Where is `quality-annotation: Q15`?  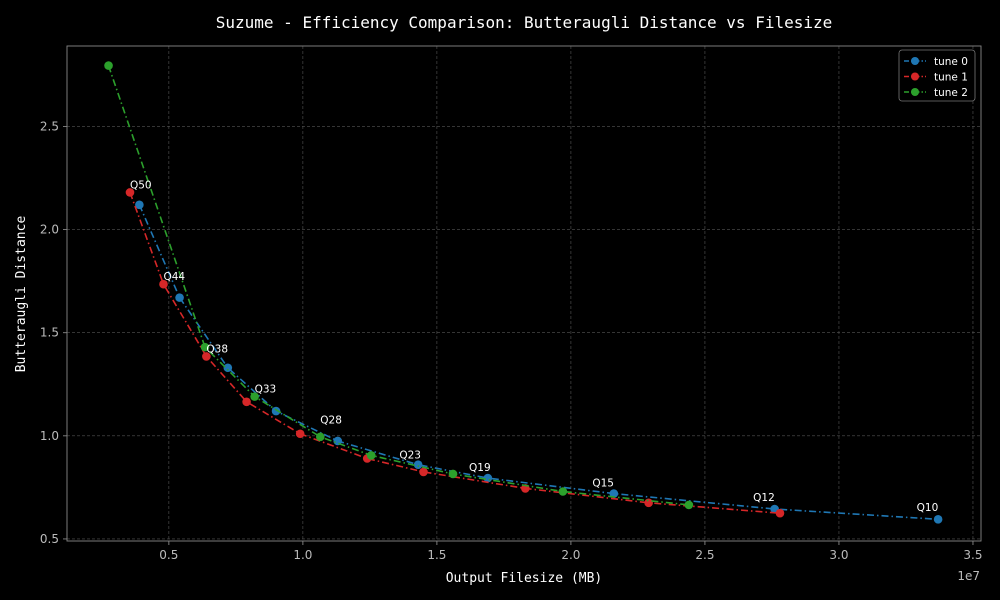
quality-annotation: Q15 is located at coordinates (603, 483).